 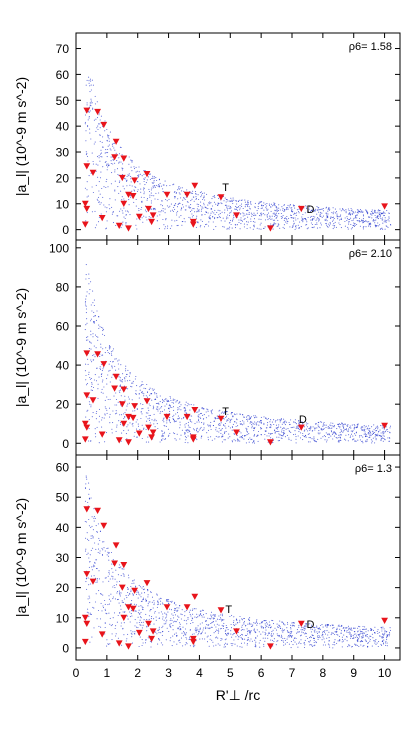 What do you see at coordinates (21, 347) in the screenshot?
I see `y-axis-label: |a_l| (10^-9 m s^-2)` at bounding box center [21, 347].